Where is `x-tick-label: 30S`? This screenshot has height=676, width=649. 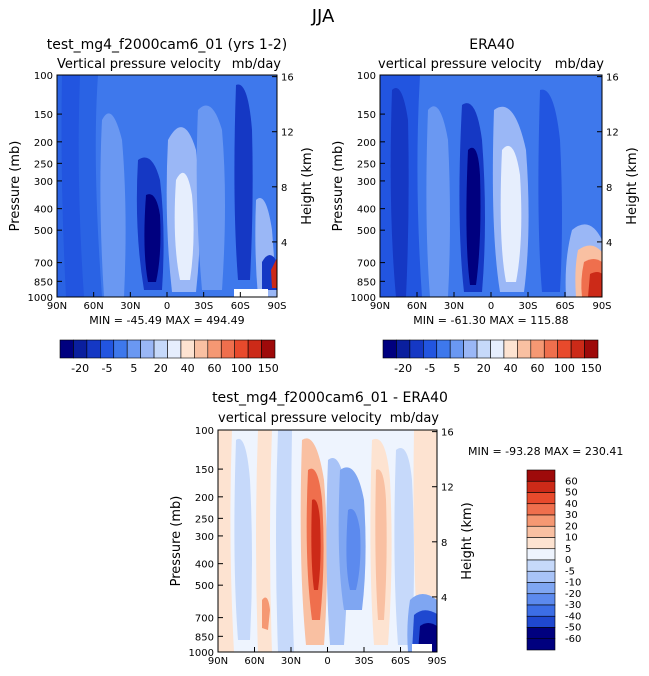
x-tick-label: 30S is located at coordinates (203, 306).